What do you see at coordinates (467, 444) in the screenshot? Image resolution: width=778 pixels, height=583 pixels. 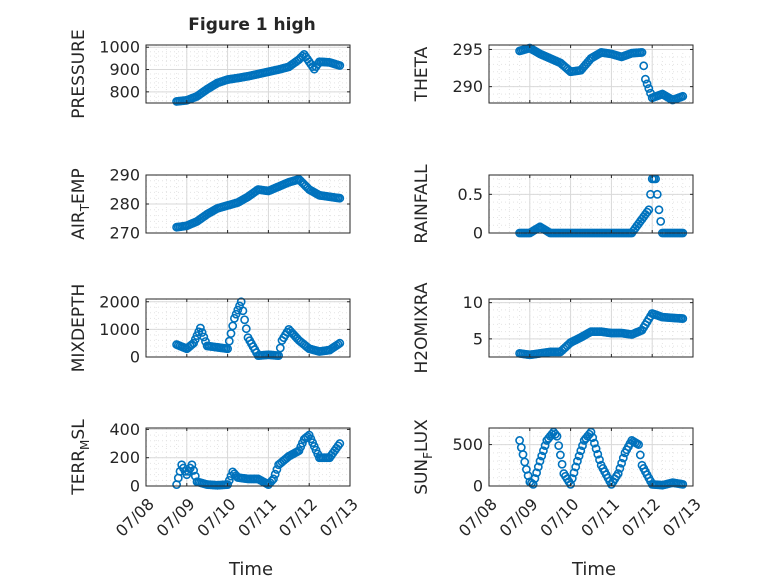 I see `y-tick-label: 500` at bounding box center [467, 444].